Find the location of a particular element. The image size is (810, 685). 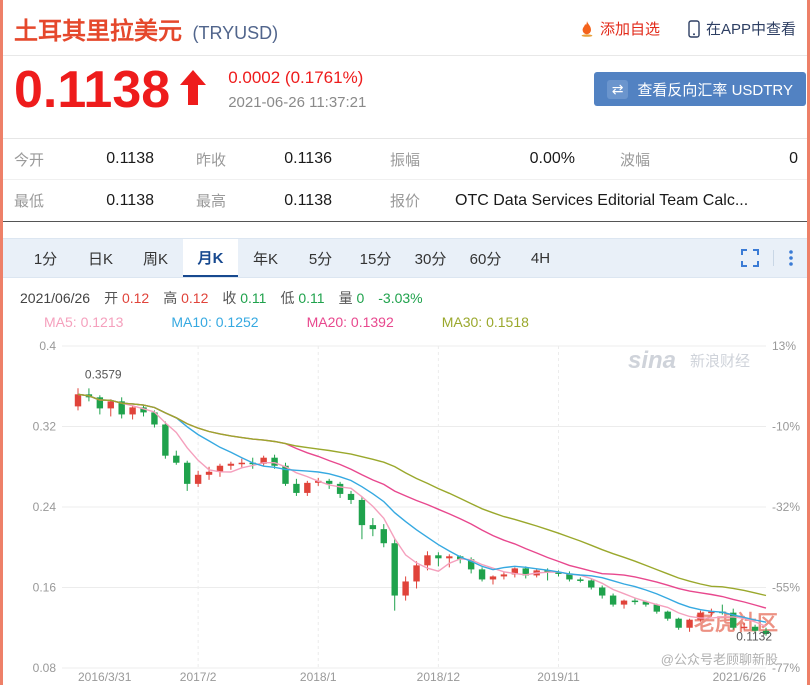

svg-text: 2019/11 is located at coordinates (558, 676).